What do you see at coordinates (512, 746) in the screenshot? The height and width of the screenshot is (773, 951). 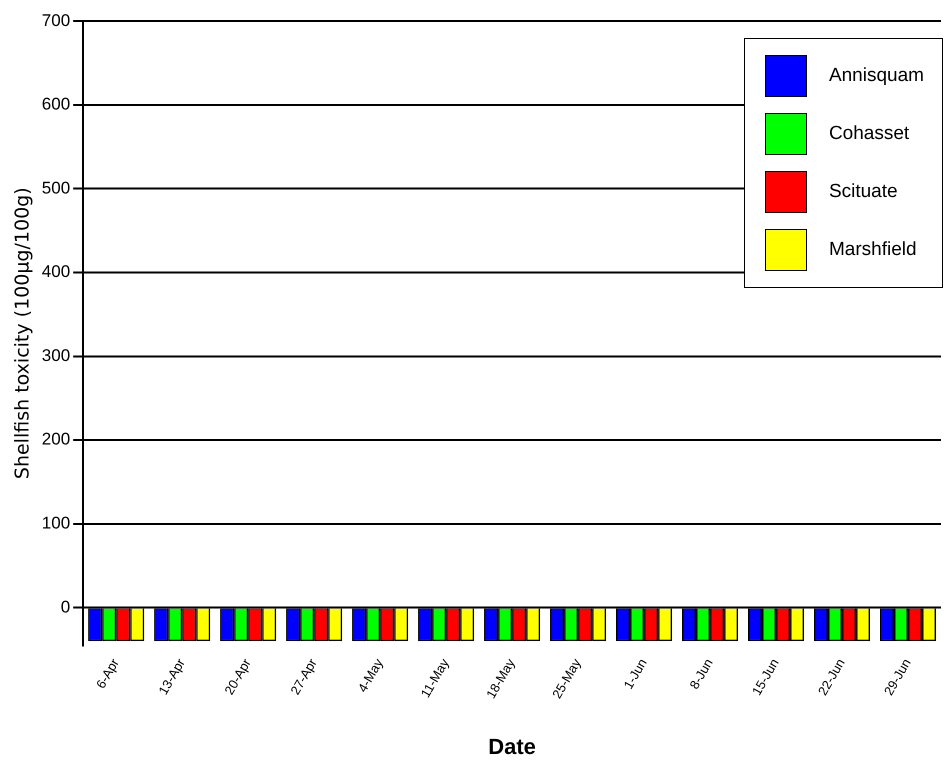 I see `x-axis-title: Date` at bounding box center [512, 746].